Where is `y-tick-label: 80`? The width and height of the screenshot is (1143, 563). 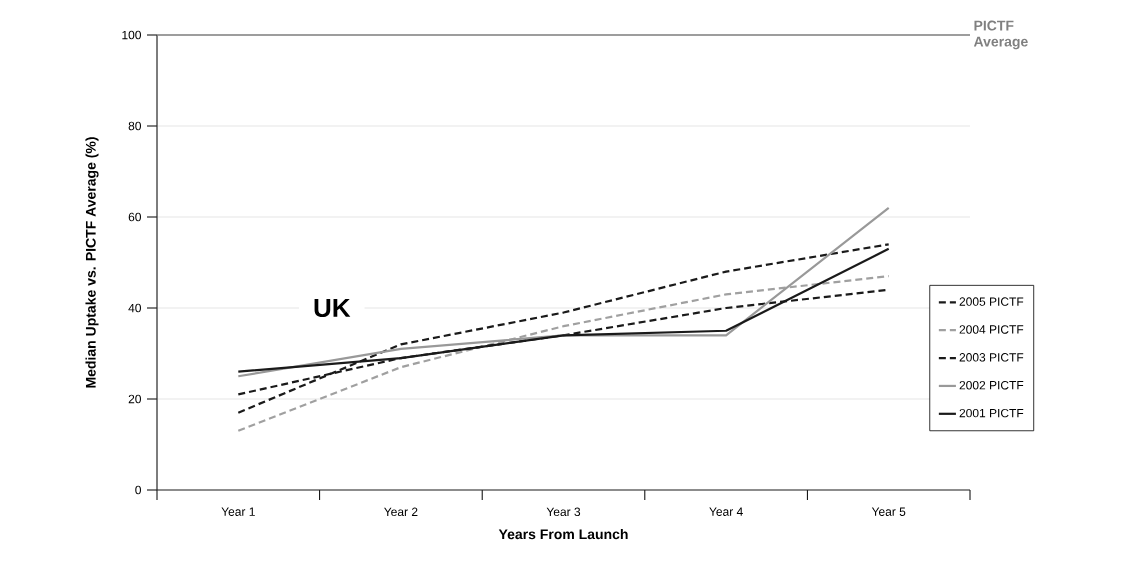 y-tick-label: 80 is located at coordinates (134, 126).